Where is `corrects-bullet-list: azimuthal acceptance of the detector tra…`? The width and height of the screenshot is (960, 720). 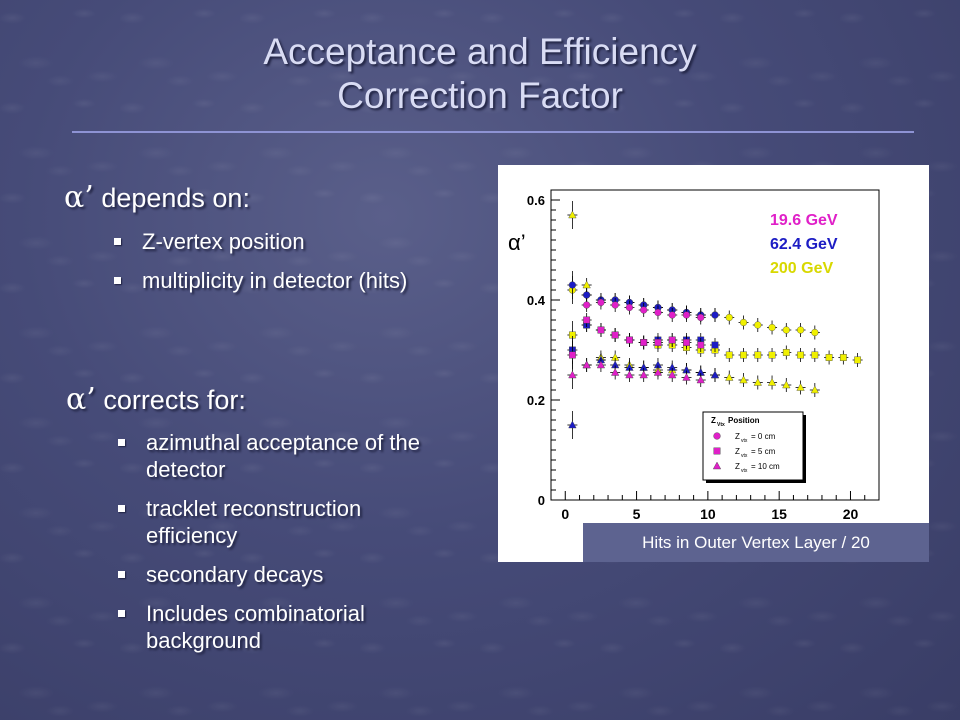
corrects-bullet-list: azimuthal acceptance of the detector tra… is located at coordinates (283, 547).